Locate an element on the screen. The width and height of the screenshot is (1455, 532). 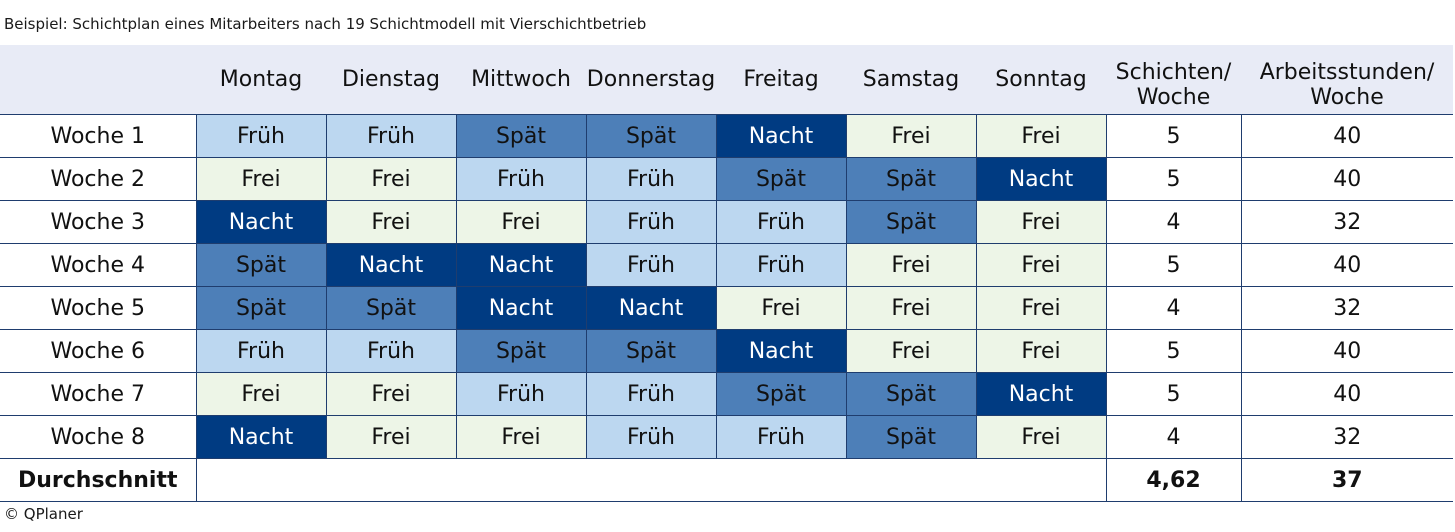
header-day: Samstag is located at coordinates (911, 80).